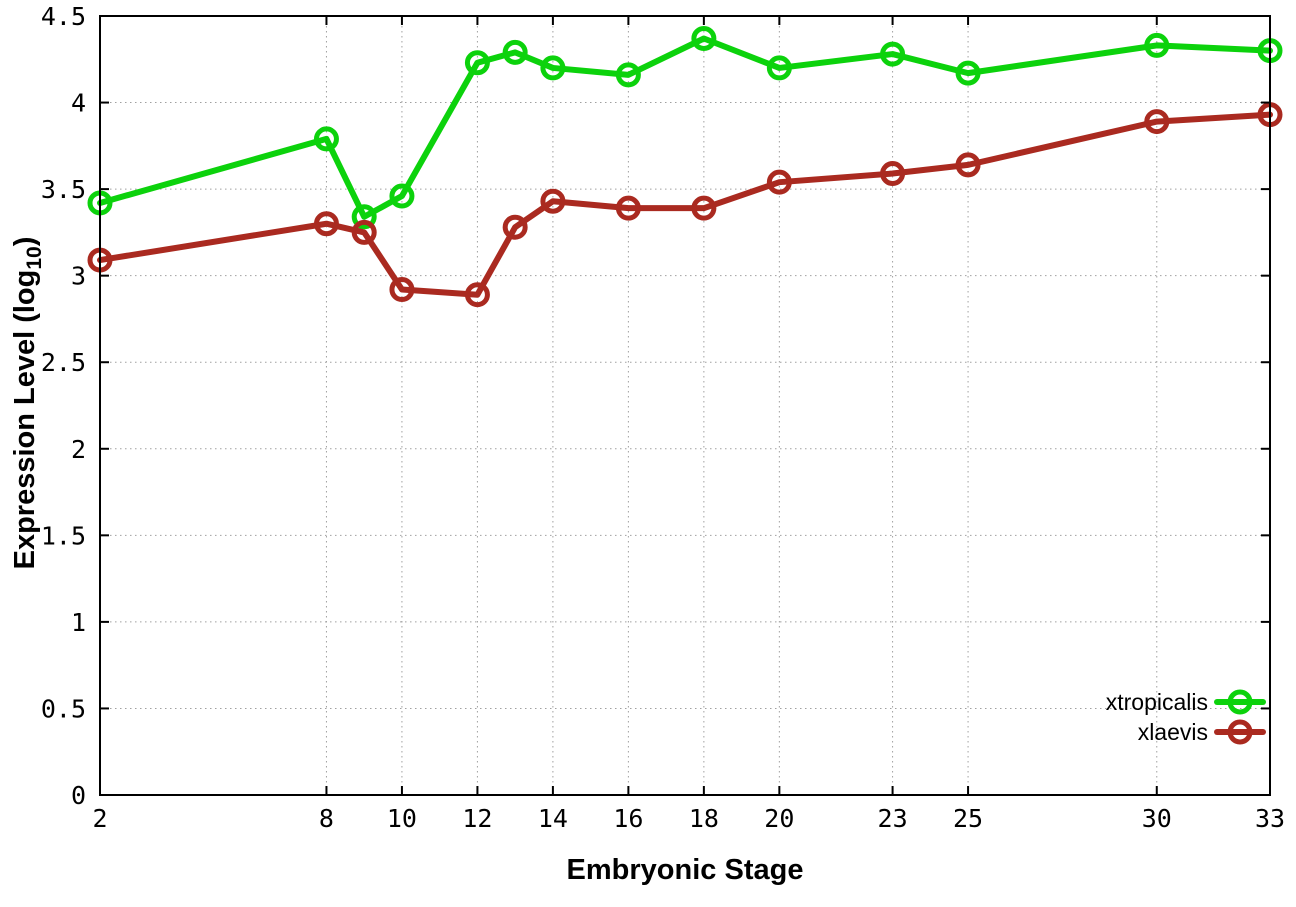  Describe the element at coordinates (779, 818) in the screenshot. I see `x-tick-label: 20` at that location.